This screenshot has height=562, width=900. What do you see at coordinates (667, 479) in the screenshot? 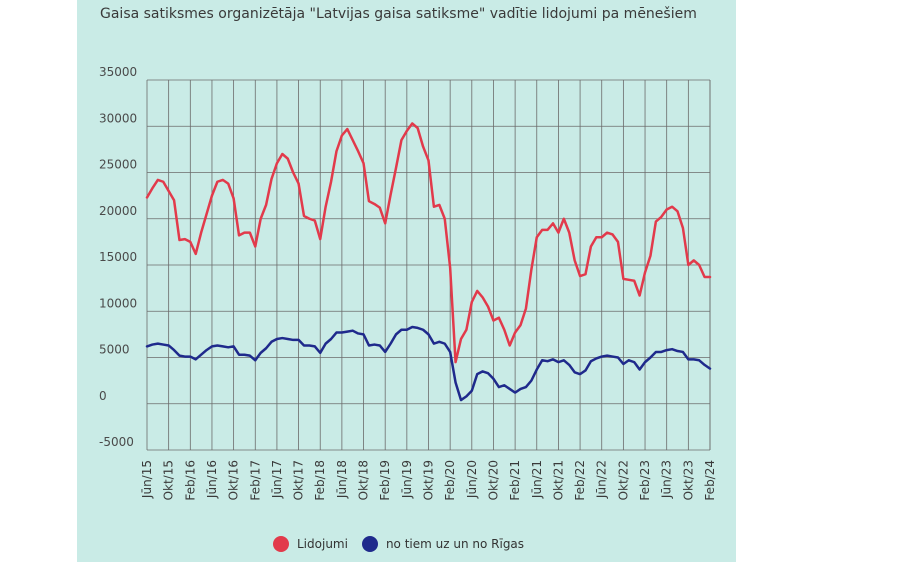
I see `x-tick-label: Jūn/23` at bounding box center [667, 479].